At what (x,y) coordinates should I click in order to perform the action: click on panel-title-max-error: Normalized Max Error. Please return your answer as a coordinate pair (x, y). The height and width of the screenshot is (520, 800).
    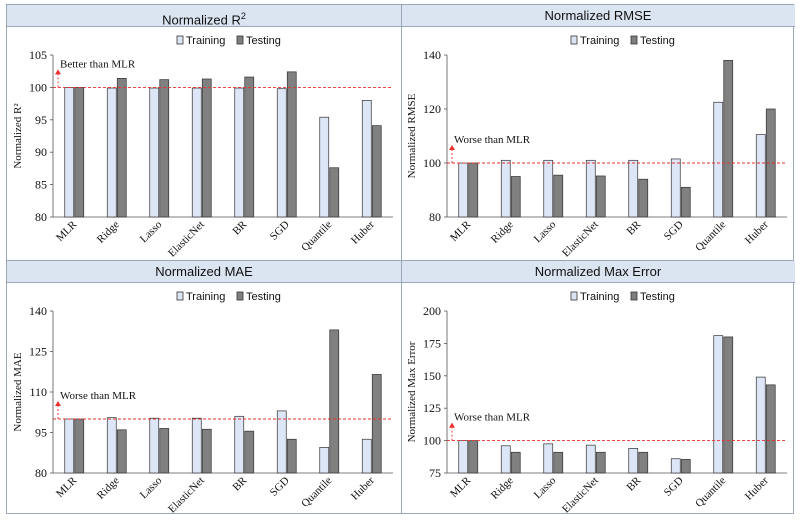
    Looking at the image, I should click on (598, 272).